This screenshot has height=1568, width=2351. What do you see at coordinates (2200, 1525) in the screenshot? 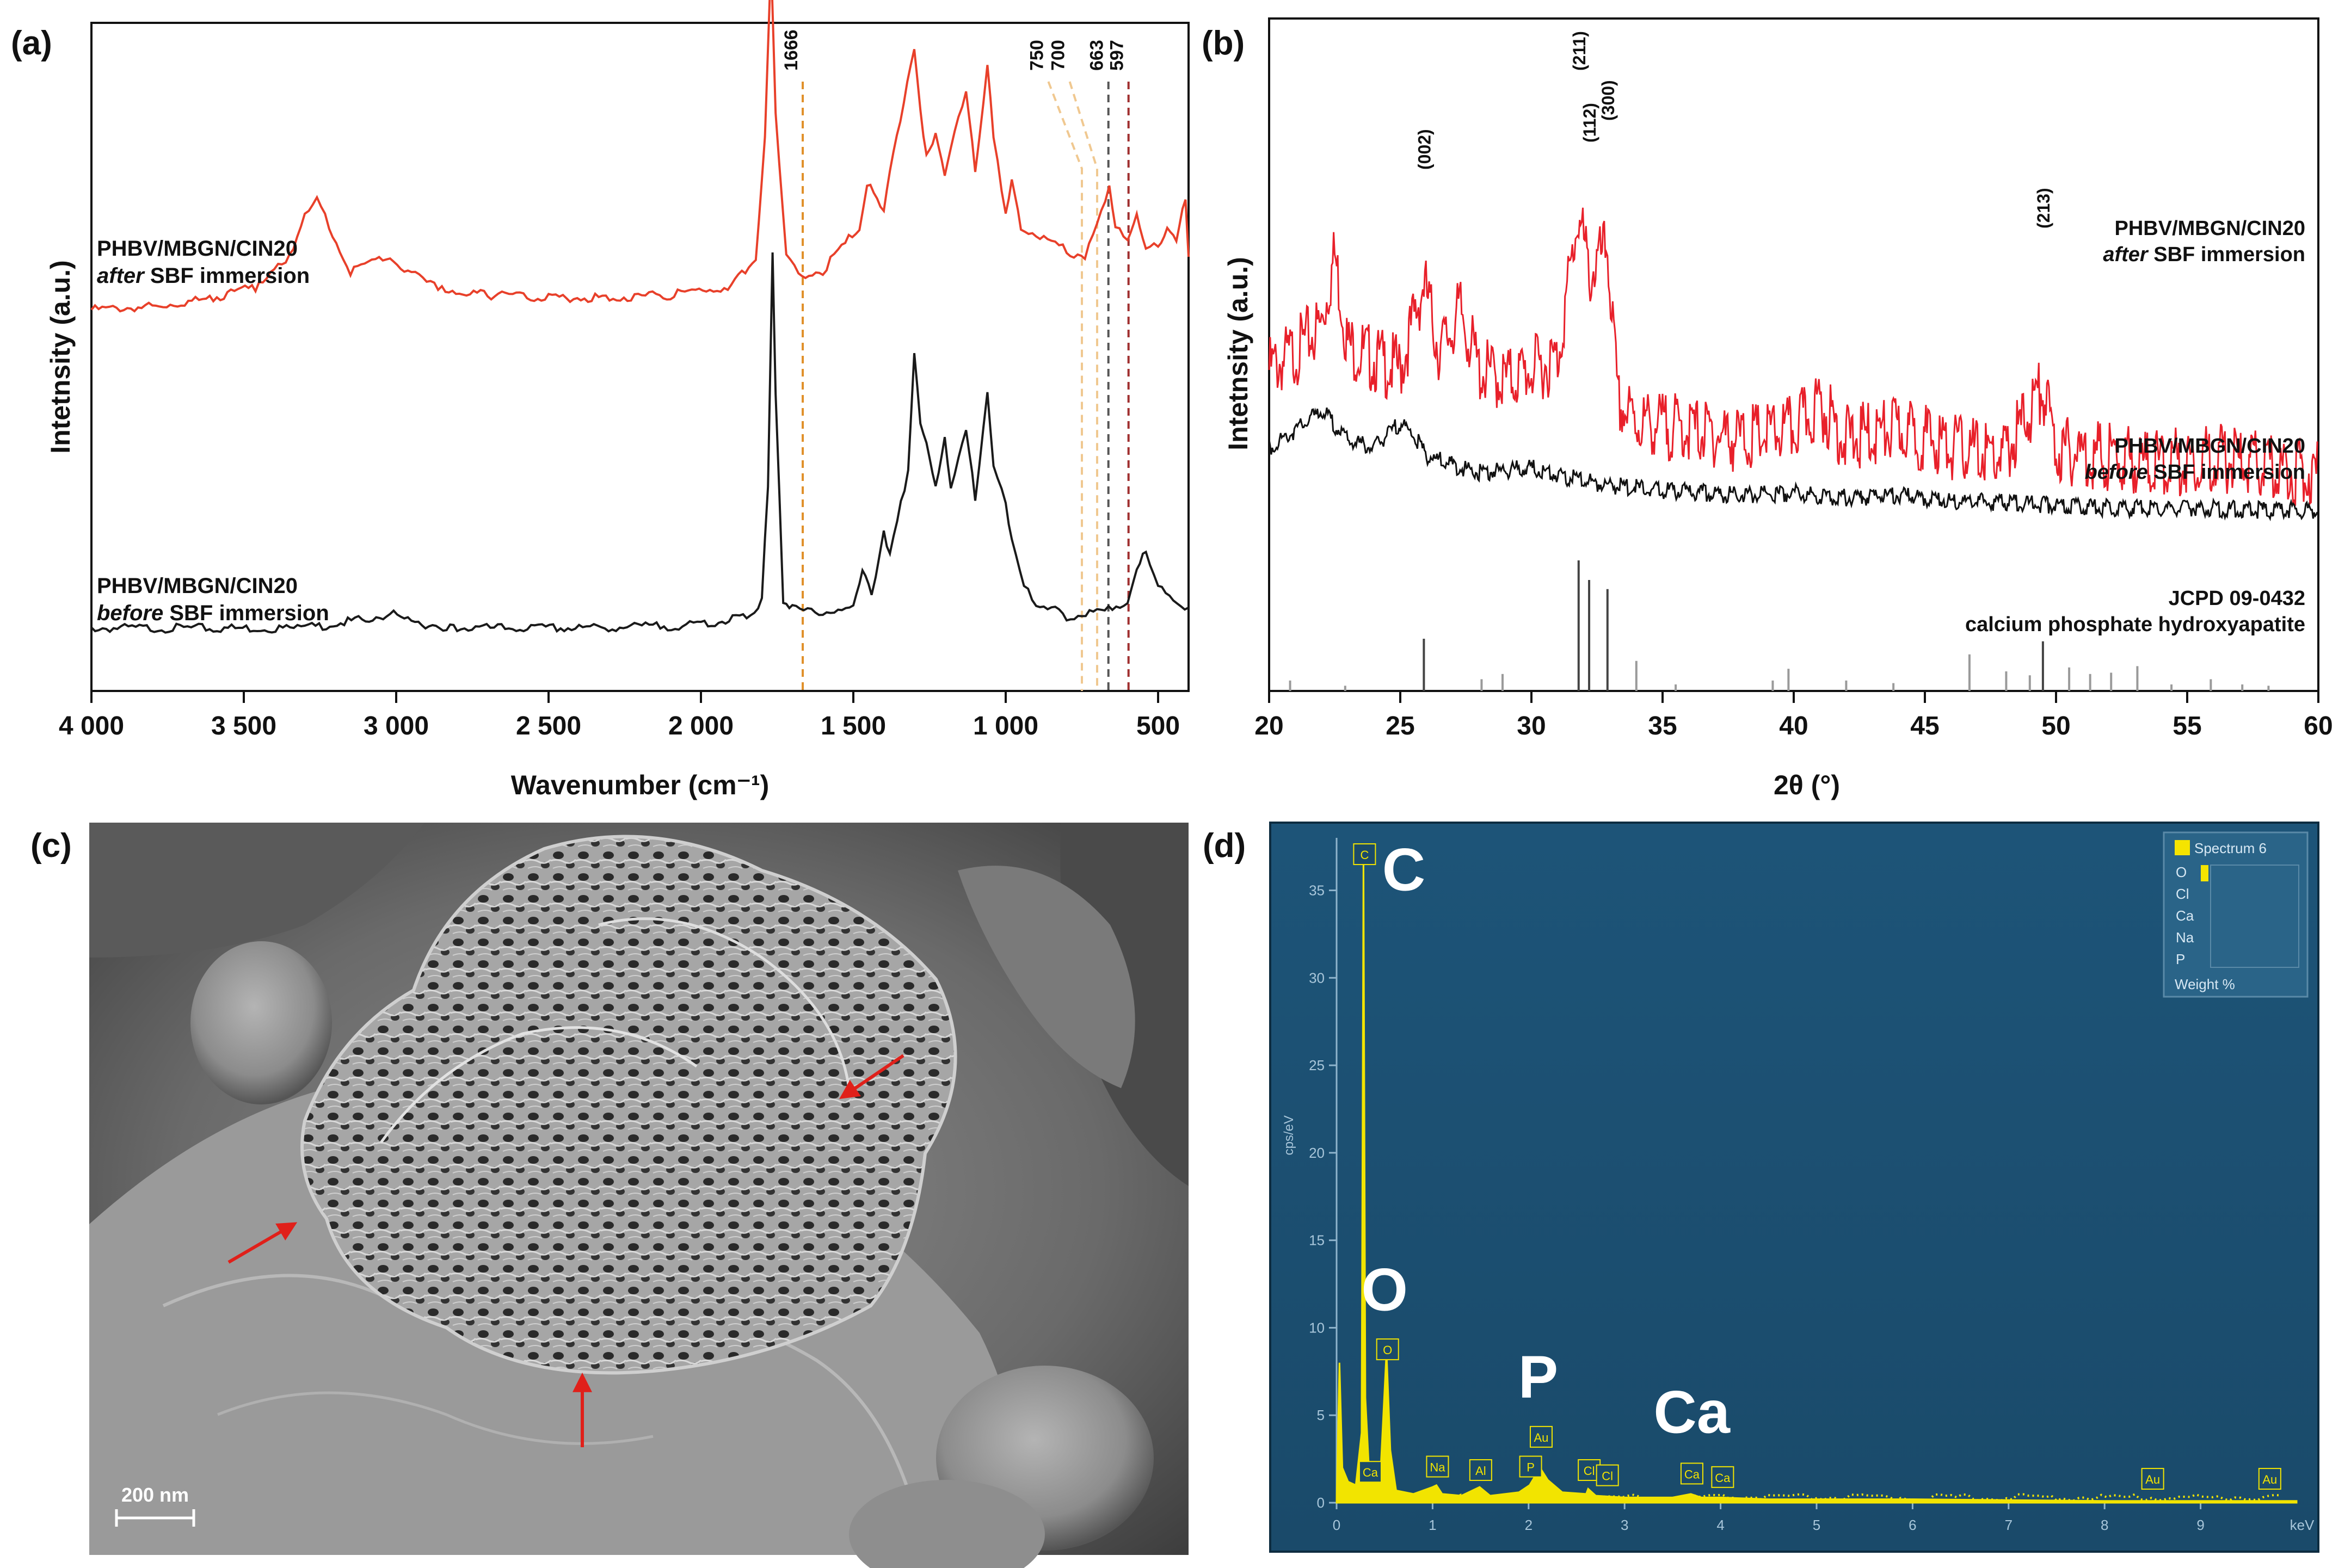
I see `x-tick-label: 9` at bounding box center [2200, 1525].